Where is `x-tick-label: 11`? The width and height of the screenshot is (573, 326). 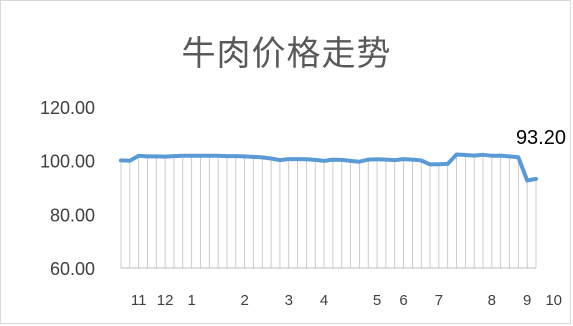
x-tick-label: 11 is located at coordinates (139, 300).